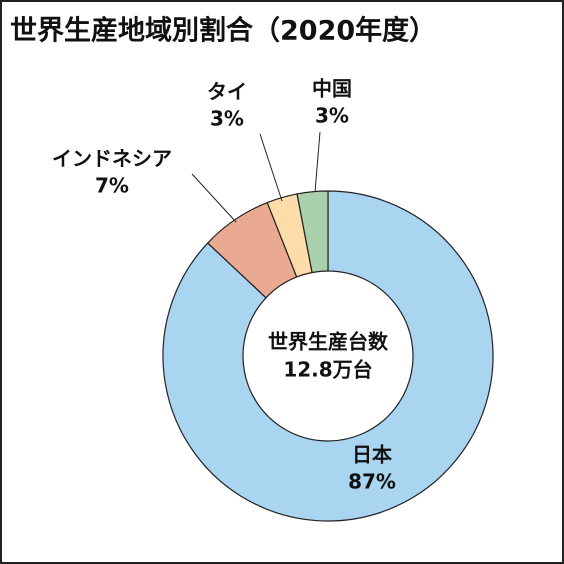  Describe the element at coordinates (312, 232) in the screenshot. I see `donut-segment` at that location.